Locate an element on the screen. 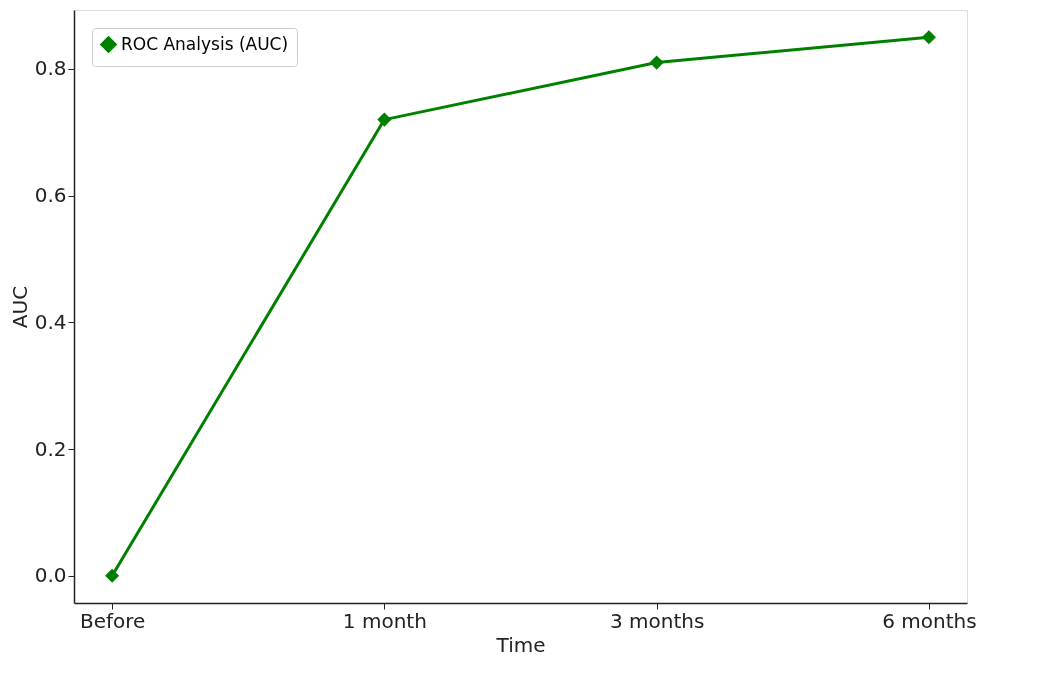 Image resolution: width=1047 pixels, height=680 pixels. x-tick-label: Before is located at coordinates (112, 620).